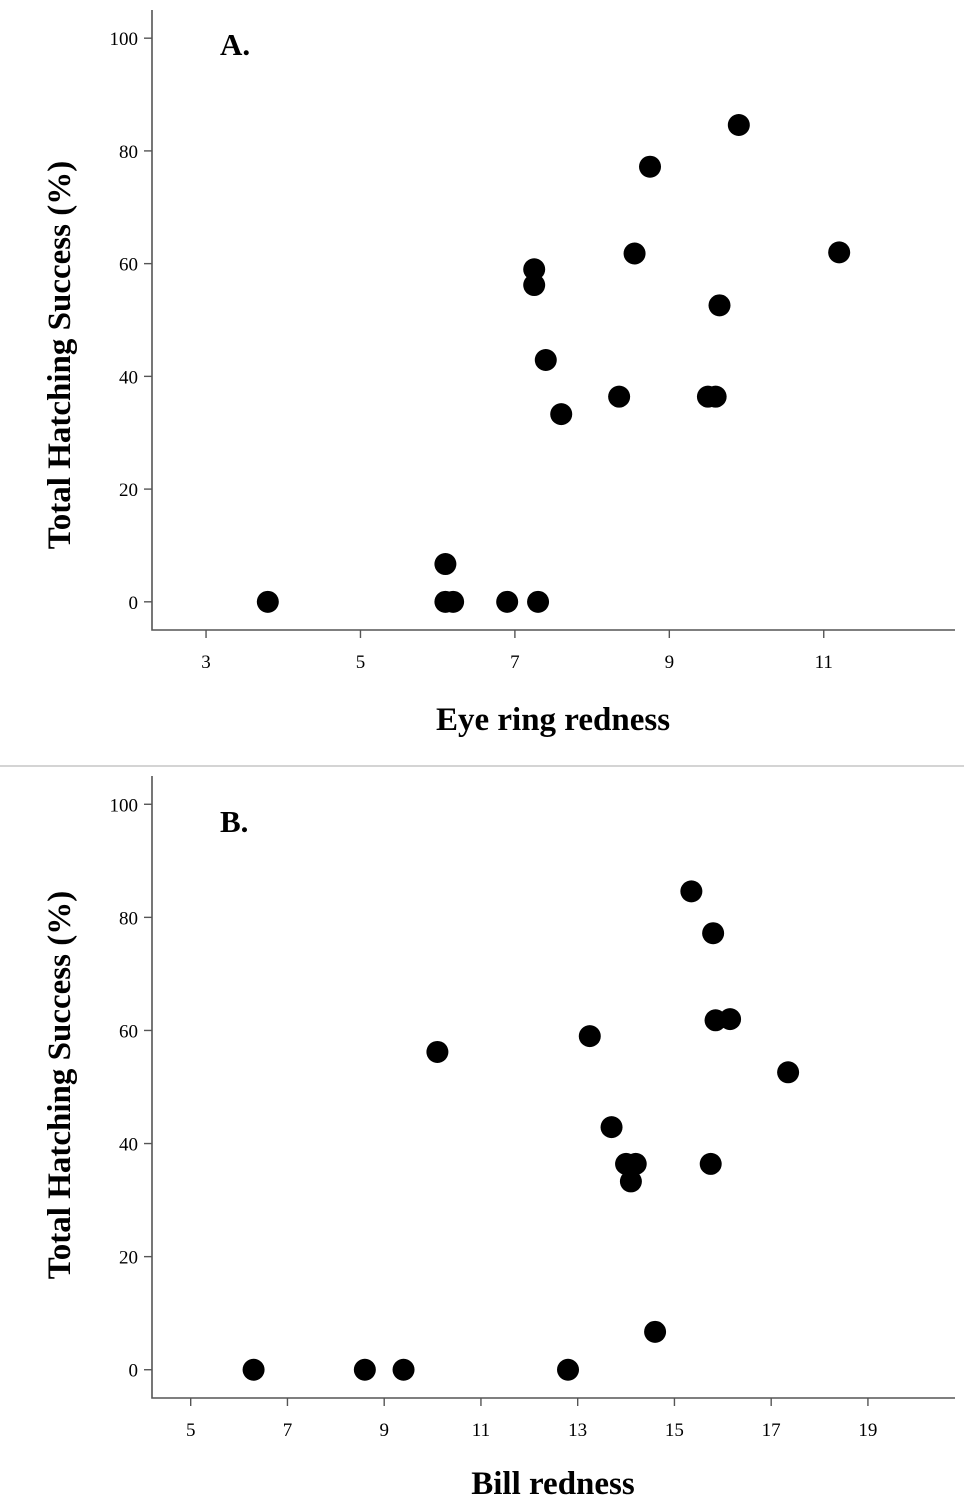 Image resolution: width=964 pixels, height=1502 pixels. Describe the element at coordinates (235, 44) in the screenshot. I see `panel-a-label: A.` at that location.